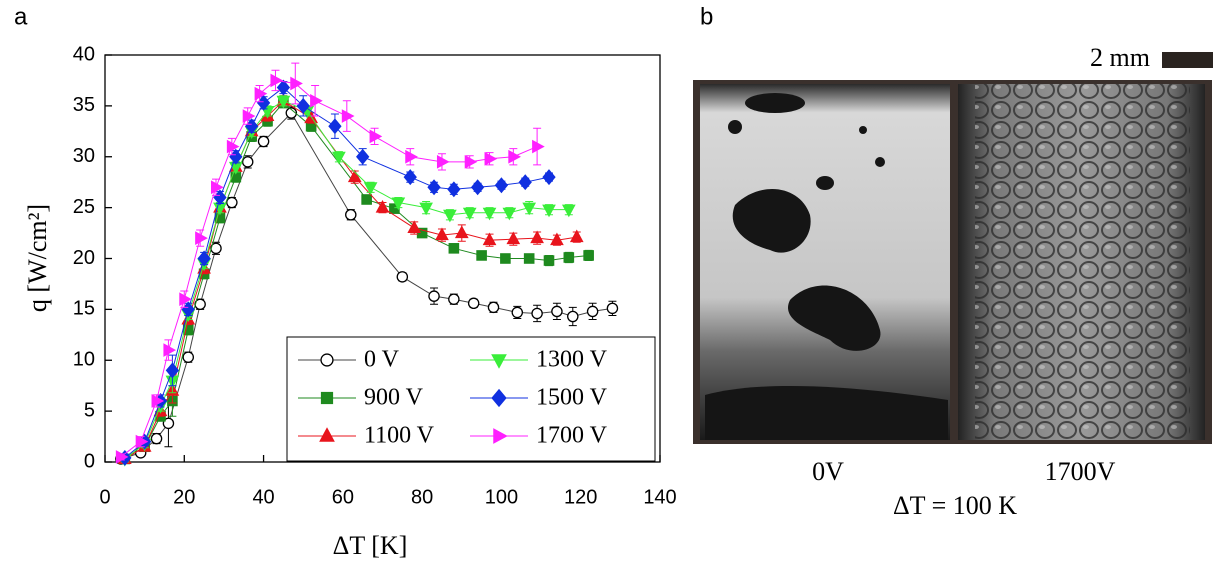  I want to click on x-tick-label: 80, so click(422, 497).